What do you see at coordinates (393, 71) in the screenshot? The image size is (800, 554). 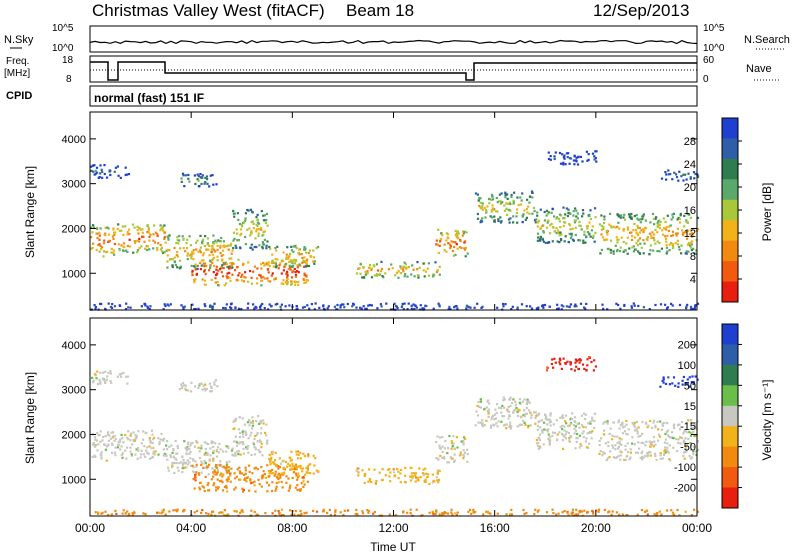 I see `freq-step-line` at bounding box center [393, 71].